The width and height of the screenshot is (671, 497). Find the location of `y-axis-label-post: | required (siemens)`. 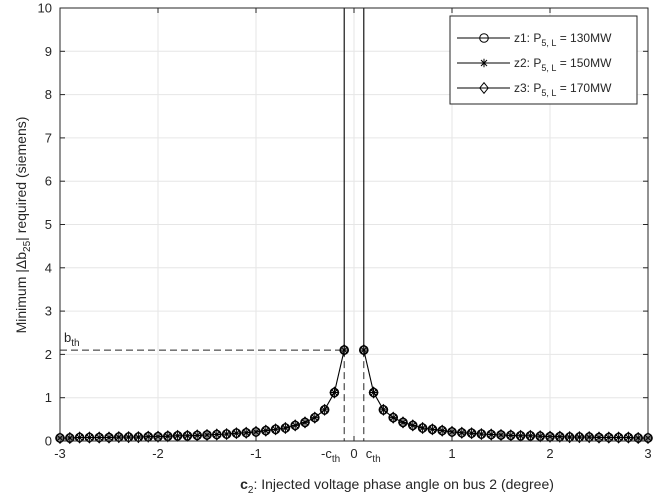

y-axis-label-post: | required (siemens) is located at coordinates (21, 179).